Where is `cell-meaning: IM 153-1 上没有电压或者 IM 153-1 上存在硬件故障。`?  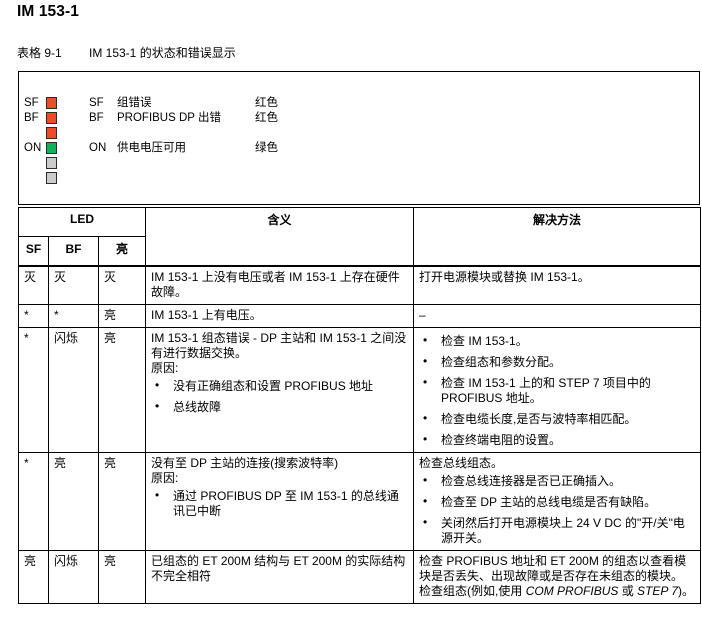
cell-meaning: IM 153-1 上没有电压或者 IM 153-1 上存在硬件故障。 is located at coordinates (280, 285).